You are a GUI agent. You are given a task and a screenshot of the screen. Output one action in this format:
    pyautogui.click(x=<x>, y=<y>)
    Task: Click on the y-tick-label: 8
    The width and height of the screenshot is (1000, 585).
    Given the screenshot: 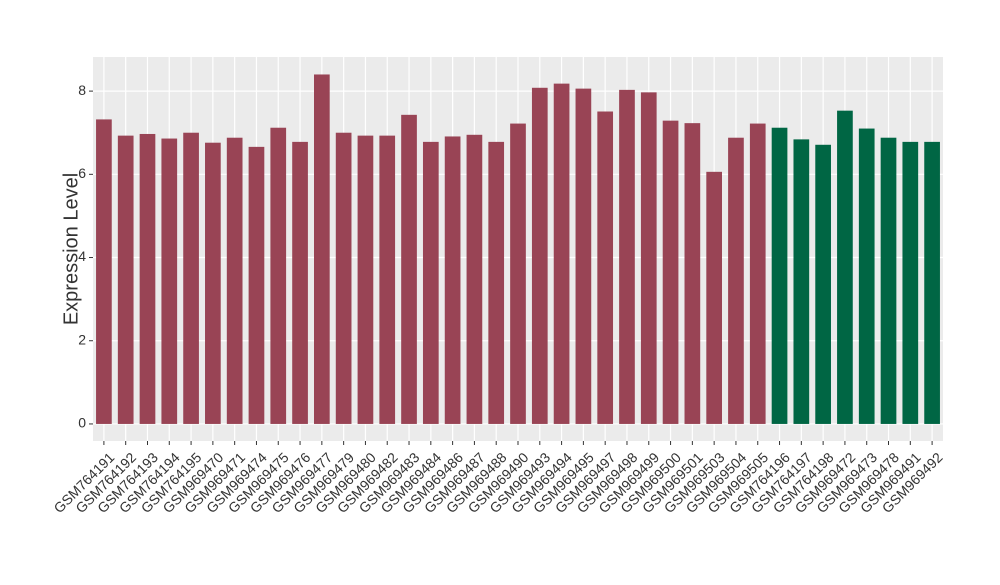 What is the action you would take?
    pyautogui.click(x=82, y=90)
    